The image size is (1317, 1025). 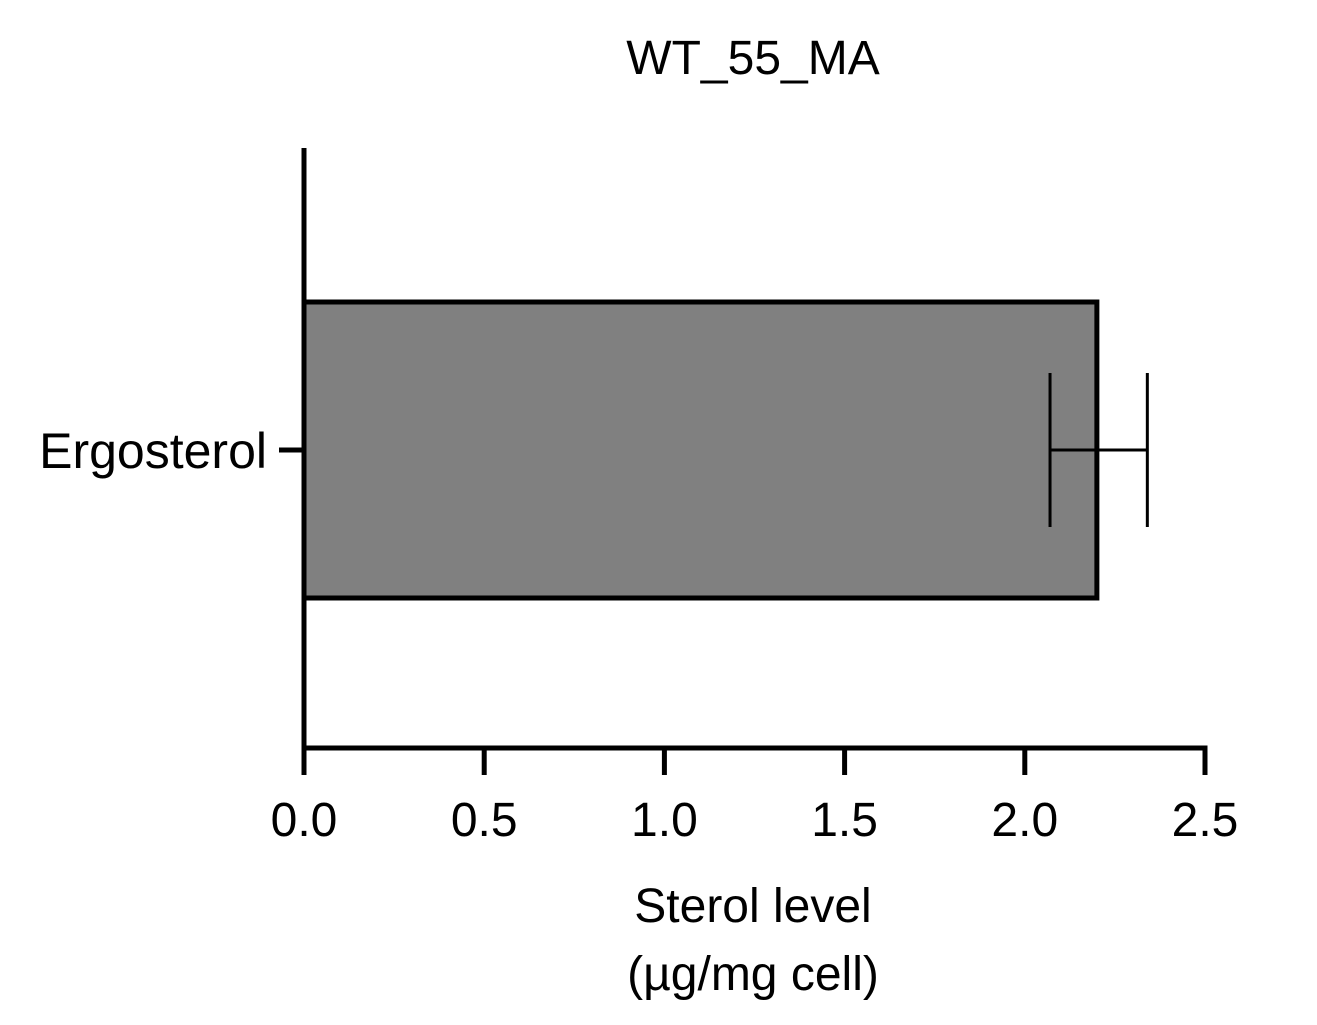 What do you see at coordinates (1024, 820) in the screenshot?
I see `x-tick-label: 2.0` at bounding box center [1024, 820].